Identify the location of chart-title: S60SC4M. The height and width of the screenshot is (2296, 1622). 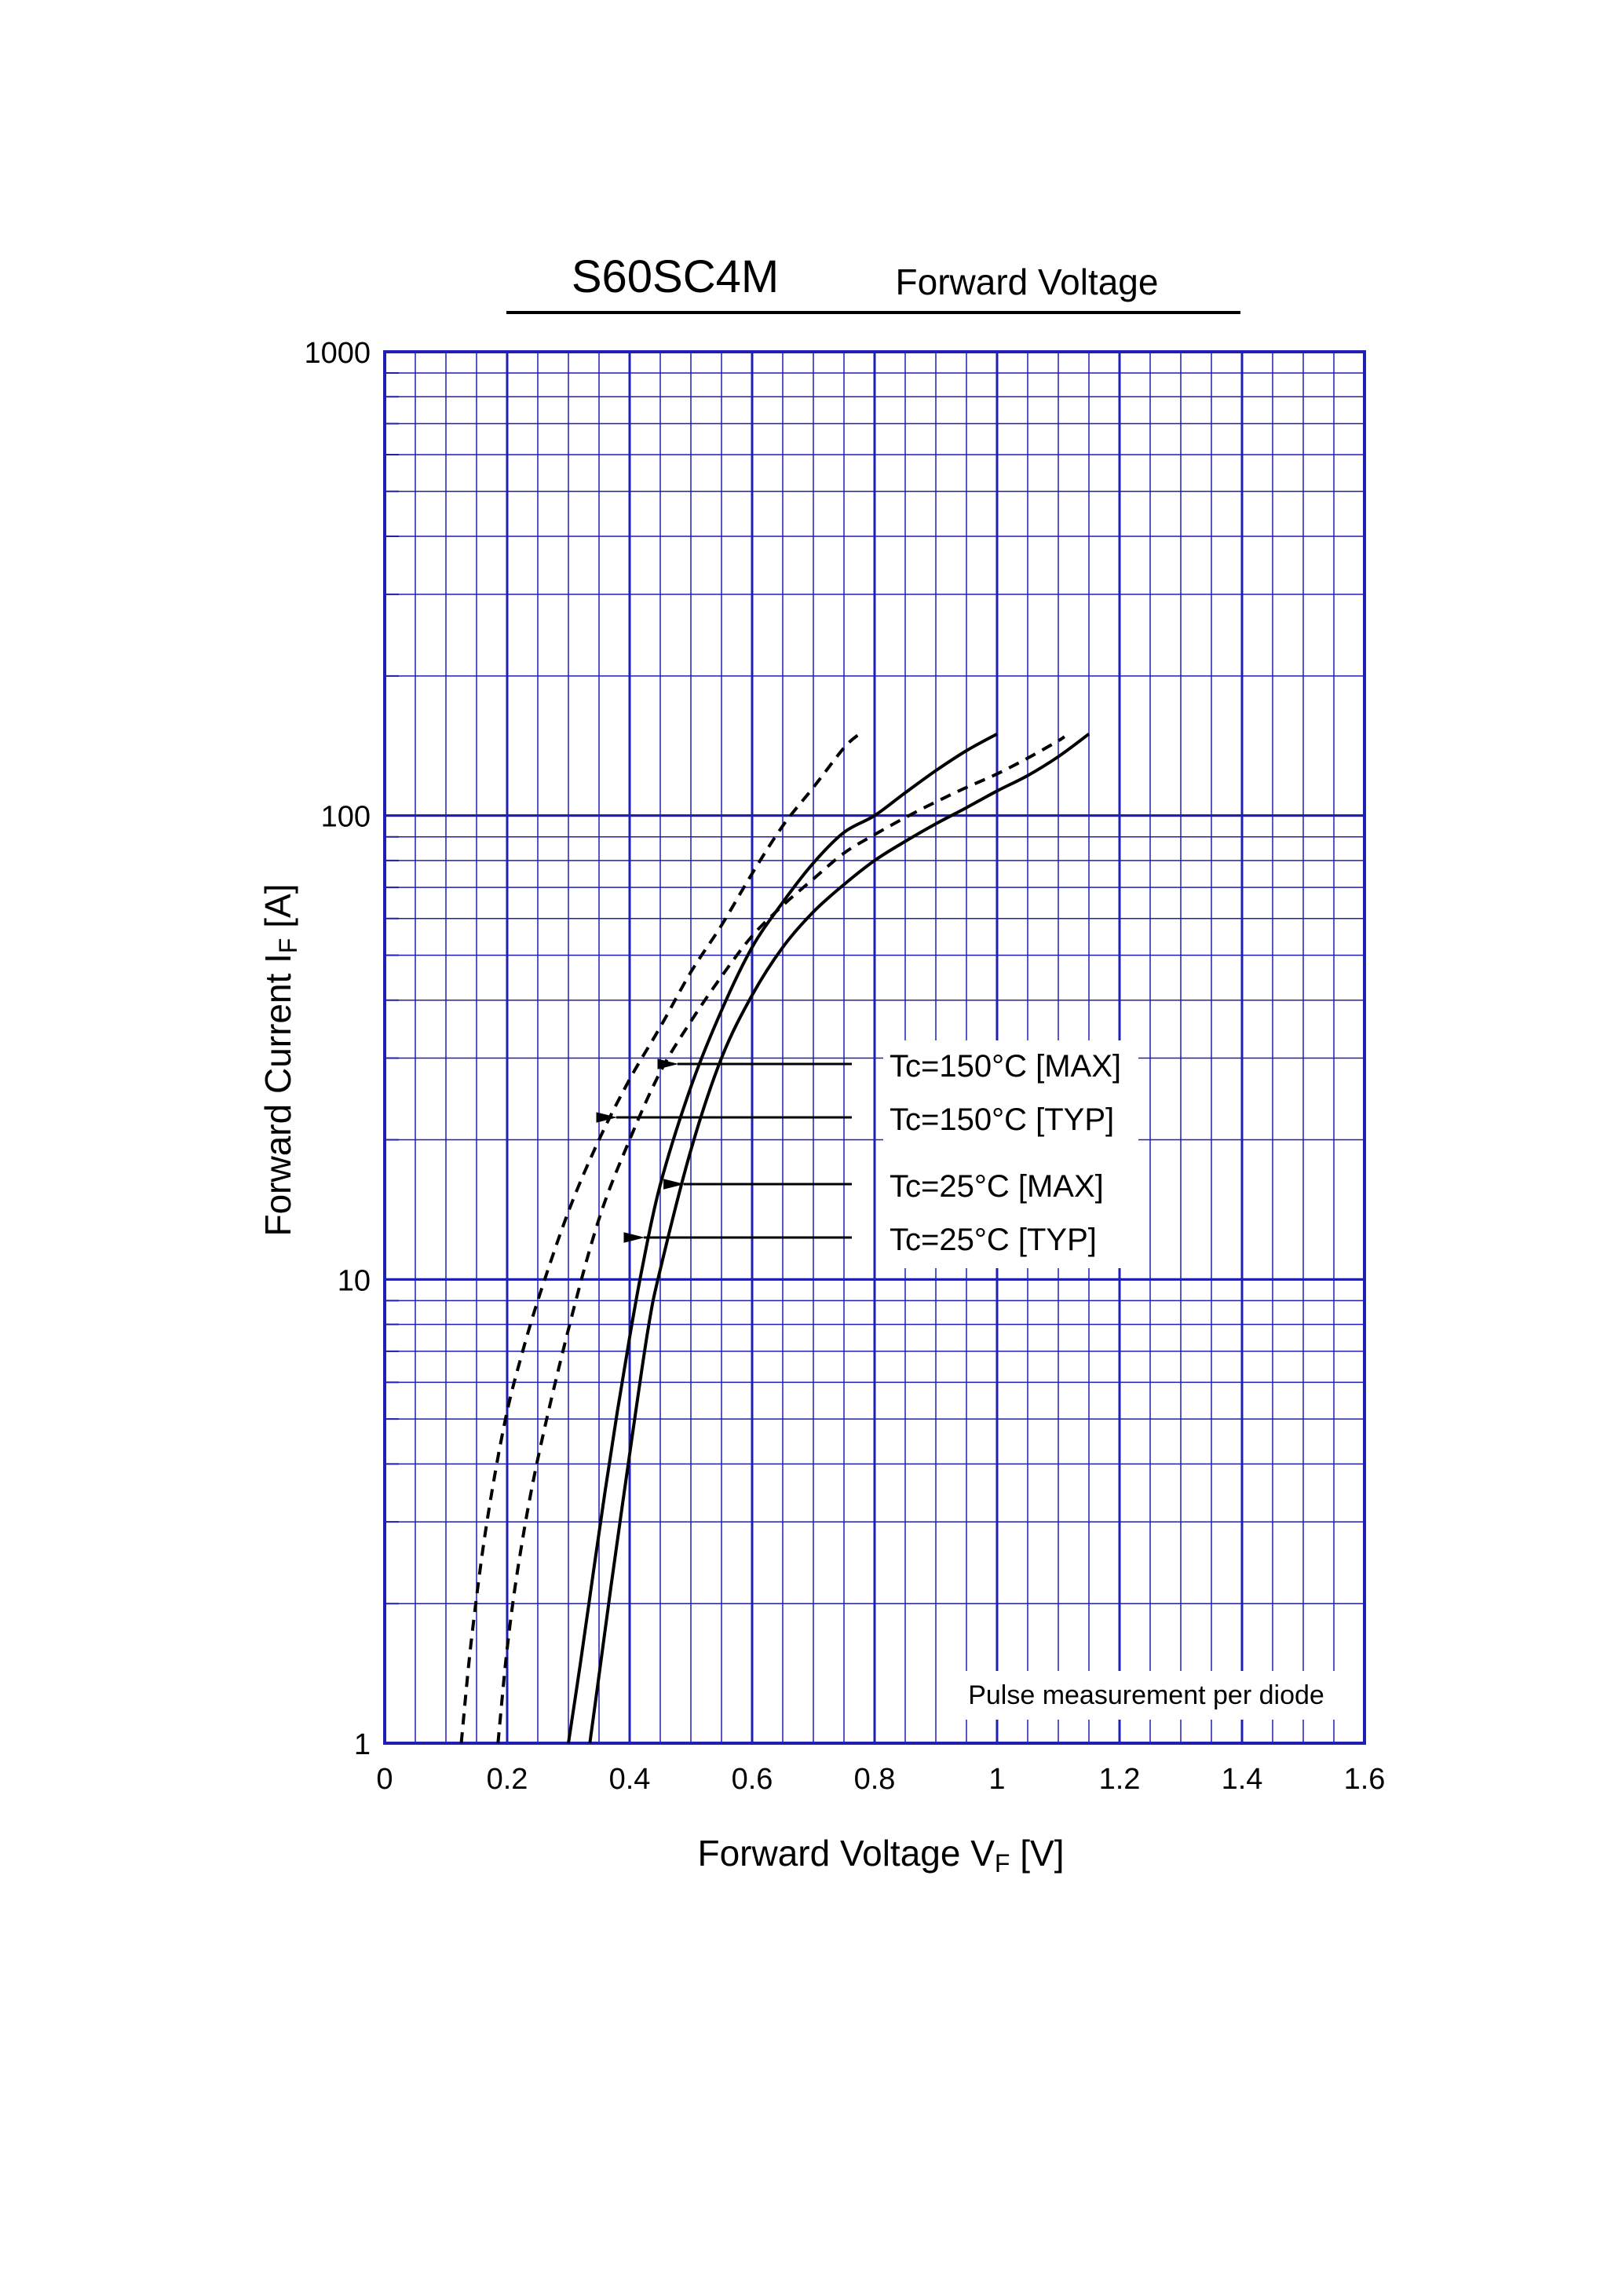
(676, 276).